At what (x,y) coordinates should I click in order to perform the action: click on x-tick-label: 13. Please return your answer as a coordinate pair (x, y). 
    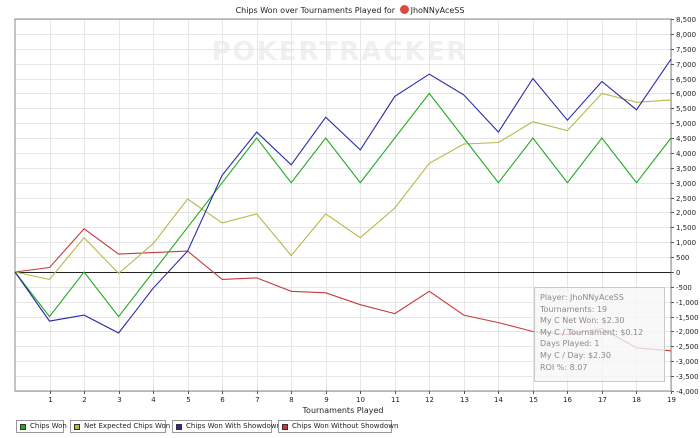
    Looking at the image, I should click on (464, 400).